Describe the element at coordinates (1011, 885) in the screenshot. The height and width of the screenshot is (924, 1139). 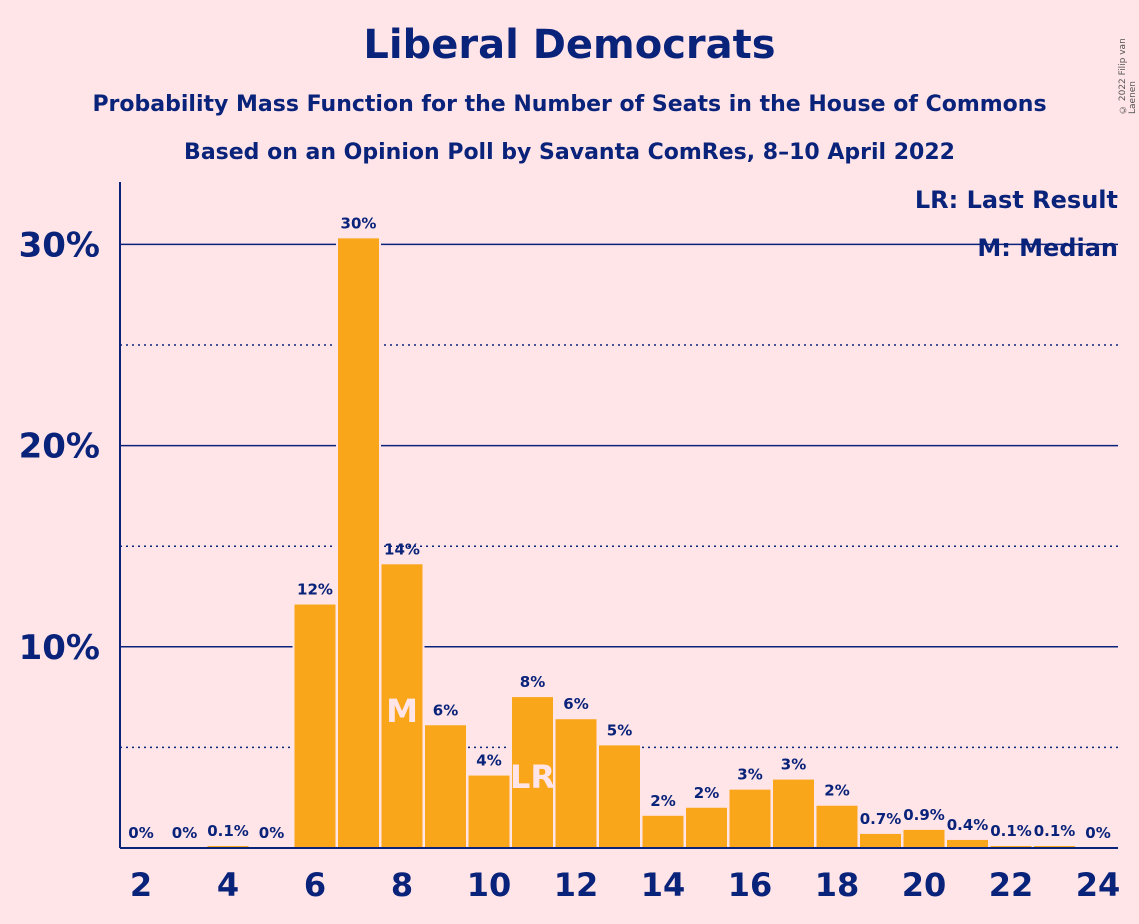
I see `x-tick-label: 22` at that location.